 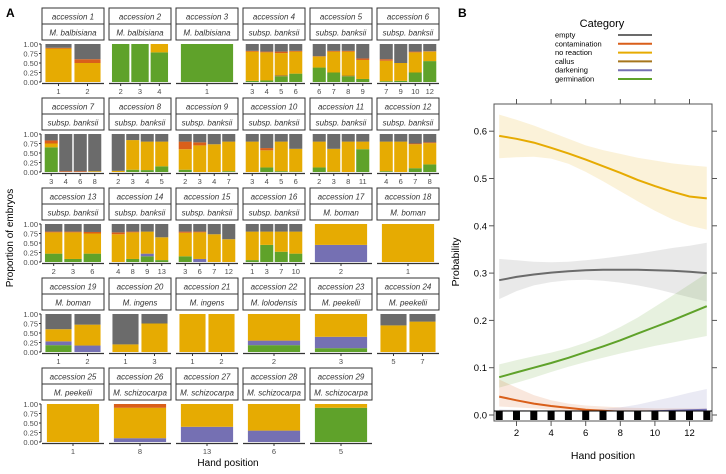 I want to click on y-tick-label: 0.50, so click(x=30, y=63).